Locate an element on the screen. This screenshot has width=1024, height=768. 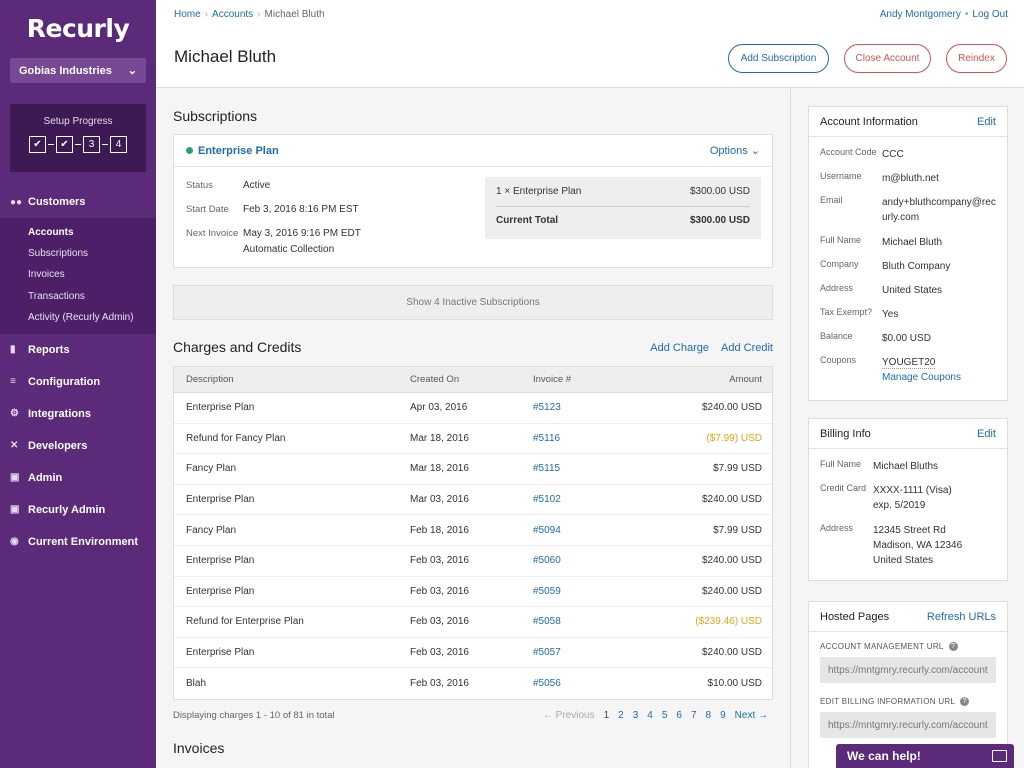
nav-admin: ▣ Admin is located at coordinates (78, 478).